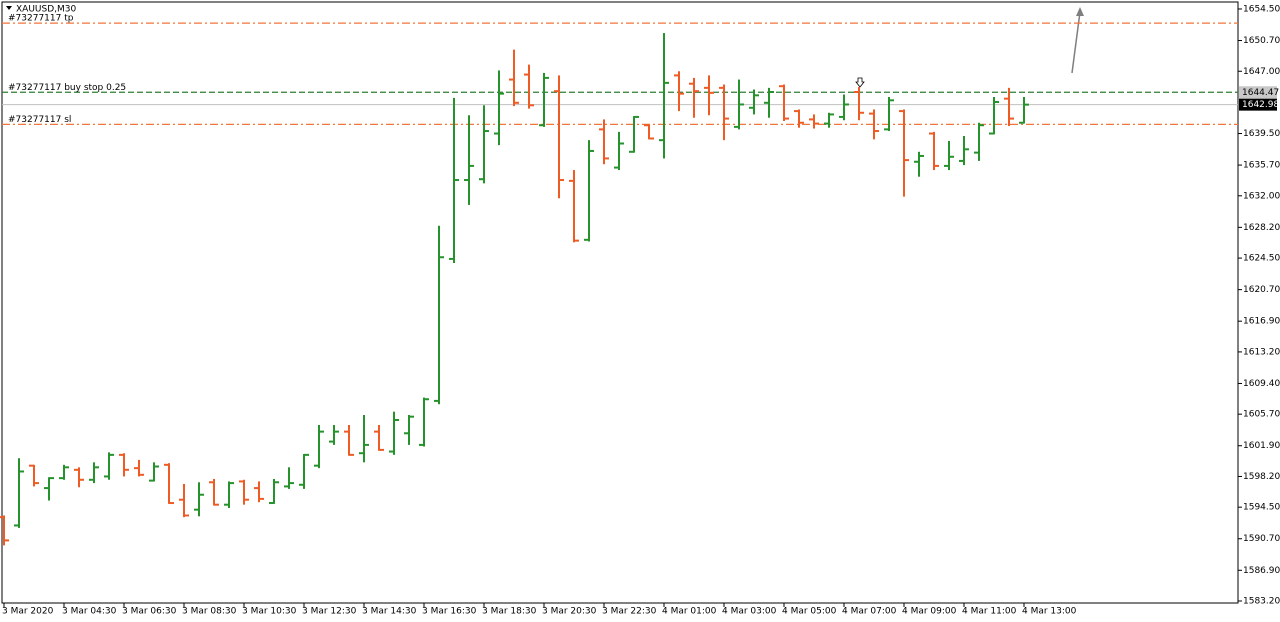 The height and width of the screenshot is (622, 1280). I want to click on order-level-label: #73277117 tp, so click(41, 19).